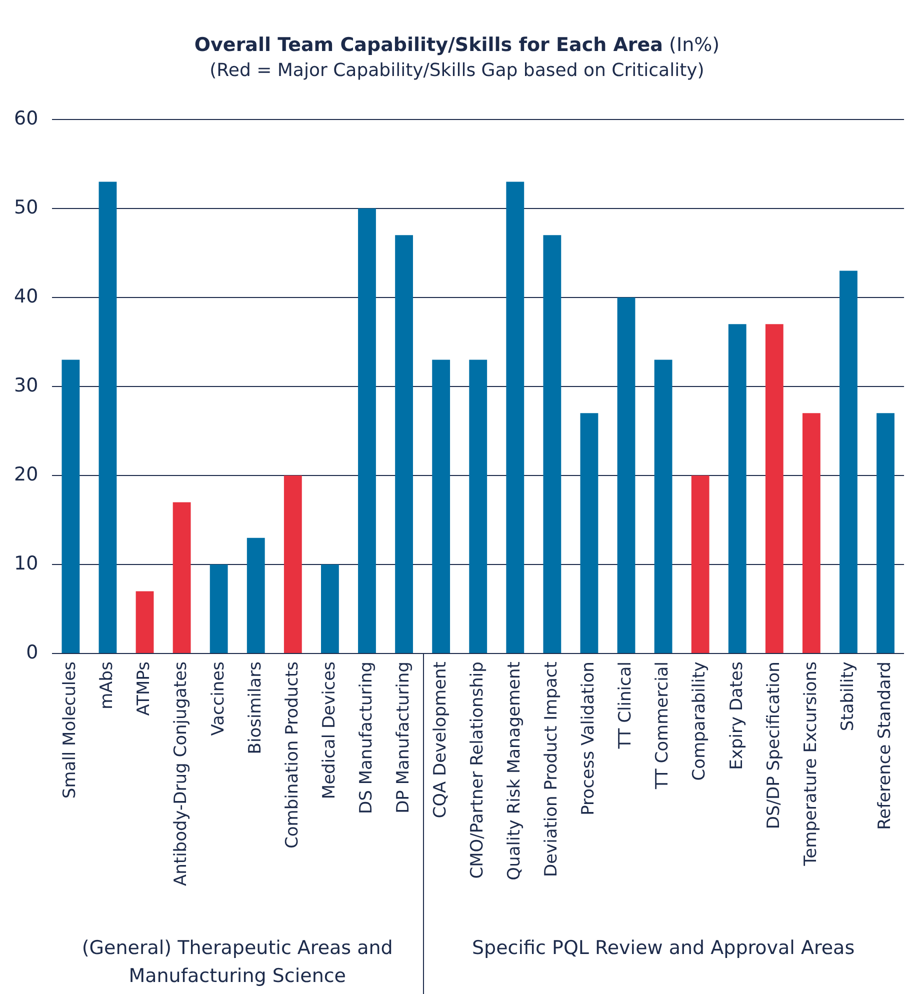 The width and height of the screenshot is (914, 994). What do you see at coordinates (478, 770) in the screenshot?
I see `x-tick-label: CMO/Partner Relationship` at bounding box center [478, 770].